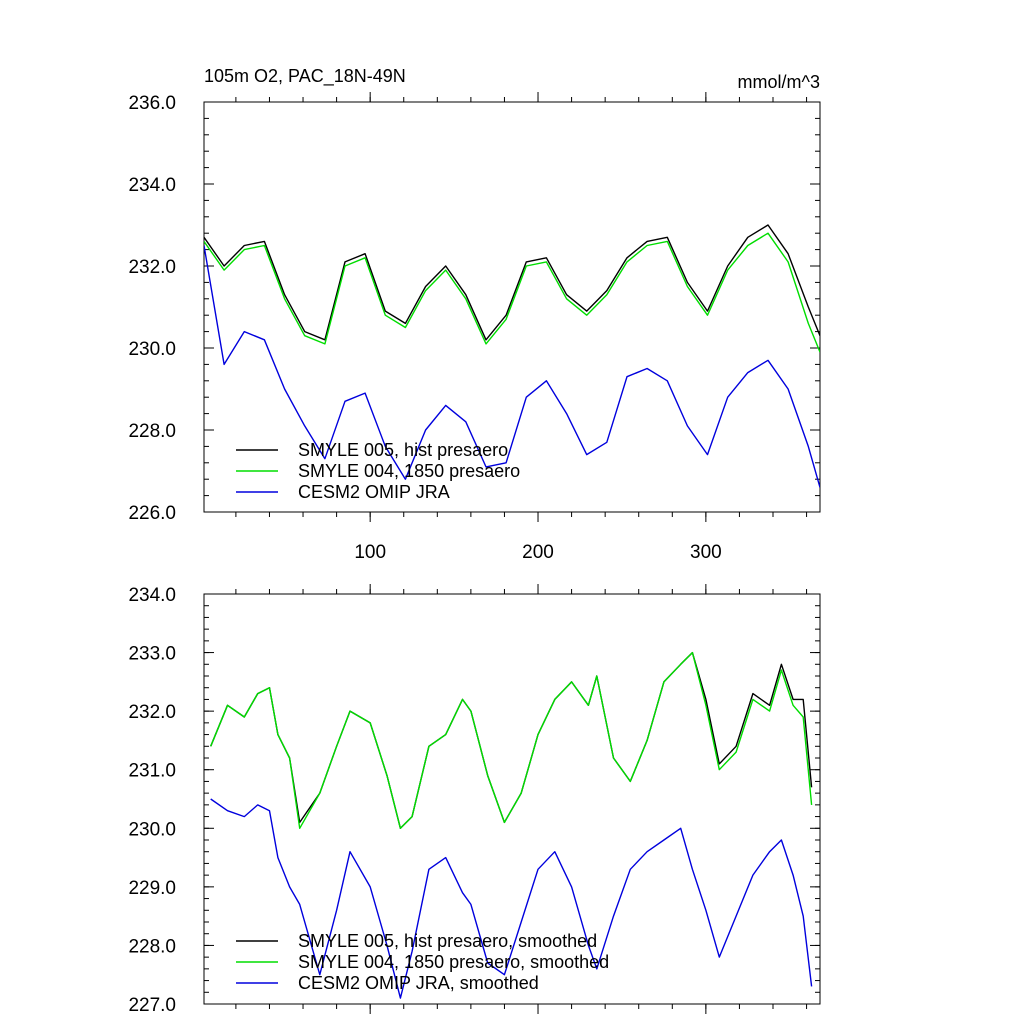 This screenshot has height=1024, width=1024. Describe the element at coordinates (706, 552) in the screenshot. I see `x-tick-label: 300` at that location.